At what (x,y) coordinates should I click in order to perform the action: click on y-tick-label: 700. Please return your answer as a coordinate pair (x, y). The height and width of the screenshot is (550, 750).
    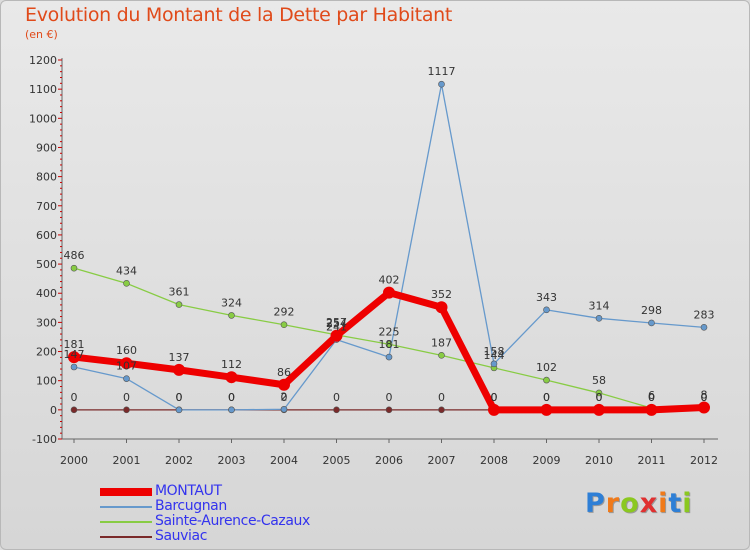
    Looking at the image, I should click on (46, 206).